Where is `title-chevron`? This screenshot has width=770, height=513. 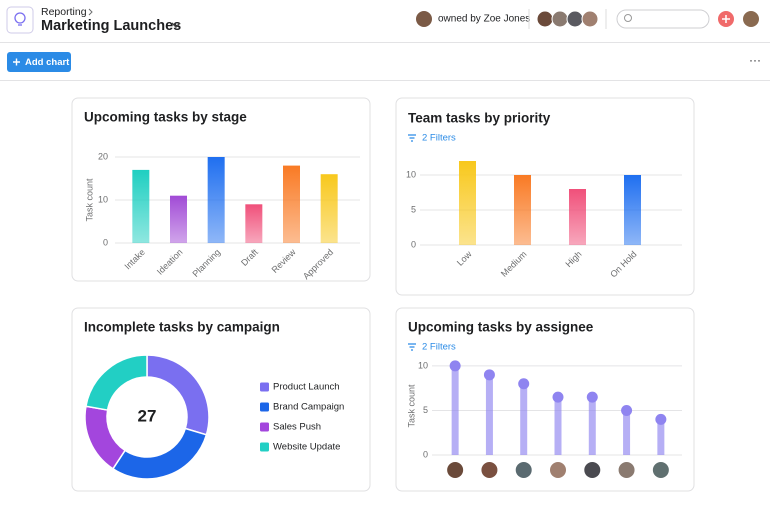 title-chevron is located at coordinates (176, 25).